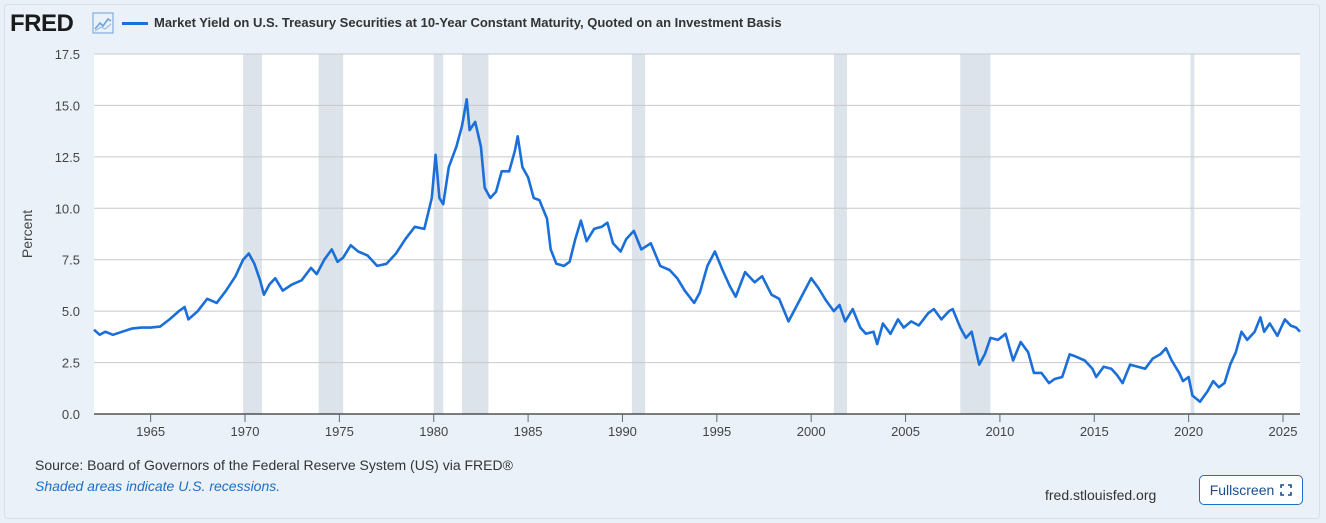 The image size is (1326, 523). I want to click on x-tick-label: 1995, so click(716, 431).